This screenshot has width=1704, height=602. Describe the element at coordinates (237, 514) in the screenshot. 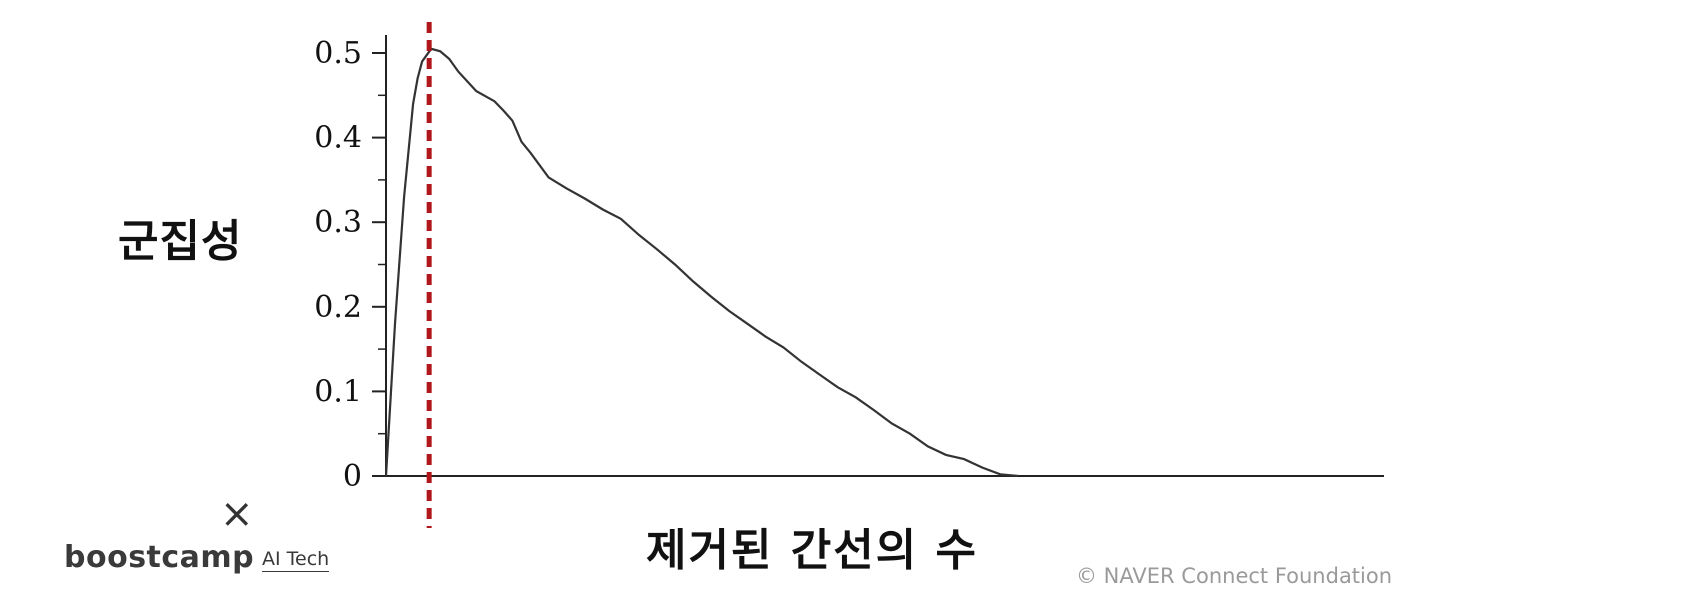

I see `logo-cross-icon: ×` at that location.